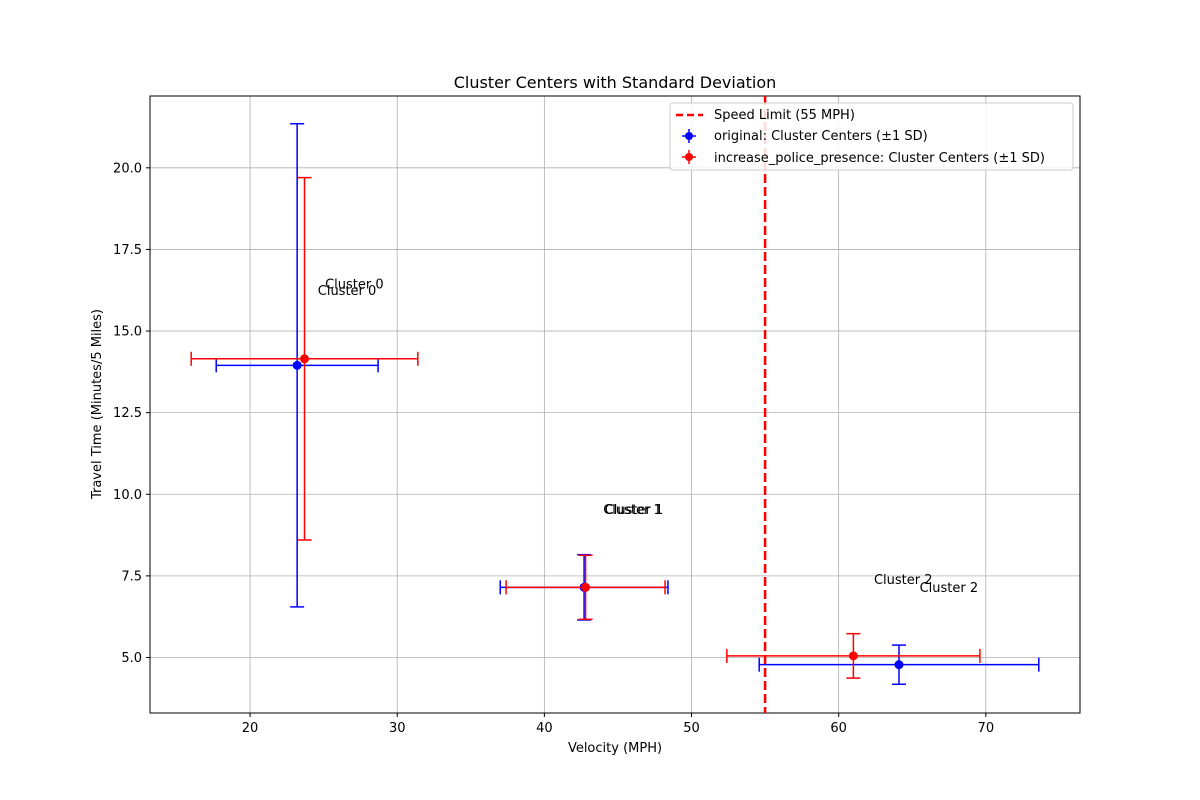 This screenshot has height=800, width=1200. What do you see at coordinates (689, 157) in the screenshot?
I see `legend-police-swatch` at bounding box center [689, 157].